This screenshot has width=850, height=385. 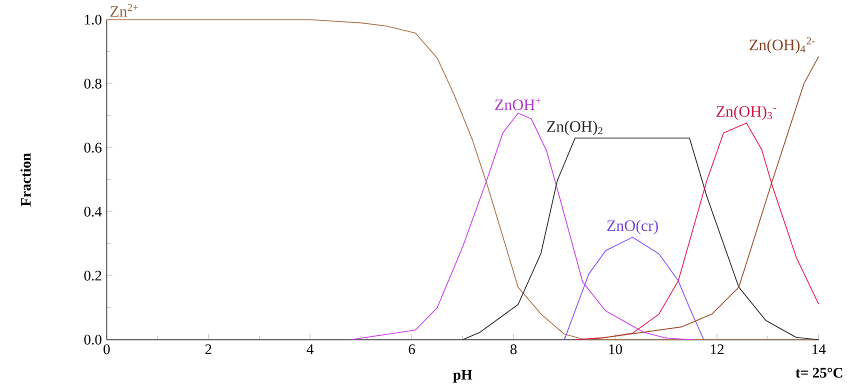 I want to click on x-tick-label: 0, so click(x=107, y=349).